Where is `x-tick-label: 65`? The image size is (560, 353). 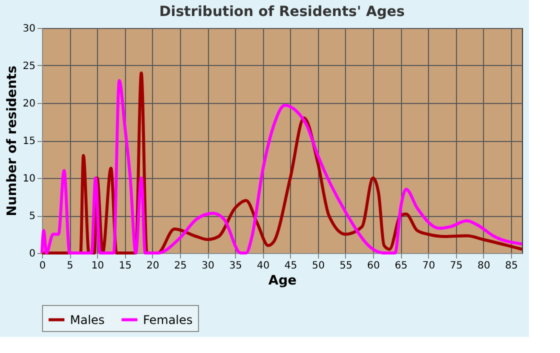 x-tick-label: 65 is located at coordinates (401, 266).